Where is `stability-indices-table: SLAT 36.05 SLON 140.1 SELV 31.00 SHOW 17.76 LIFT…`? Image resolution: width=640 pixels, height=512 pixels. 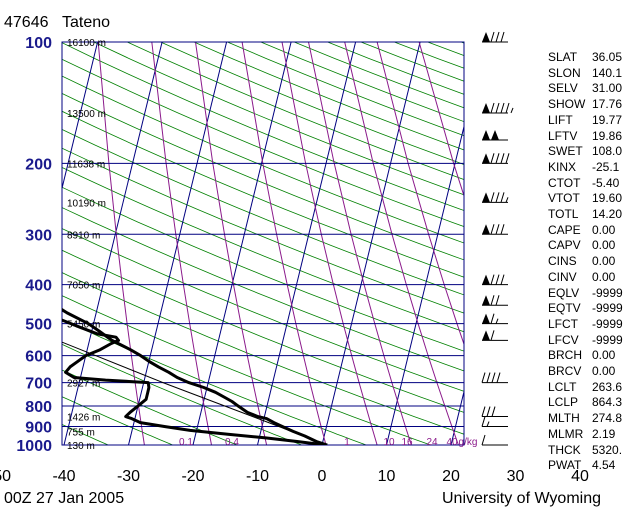 stability-indices-table: SLAT 36.05 SLON 140.1 SELV 31.00 SHOW 17.76 LIFT… is located at coordinates (590, 262).